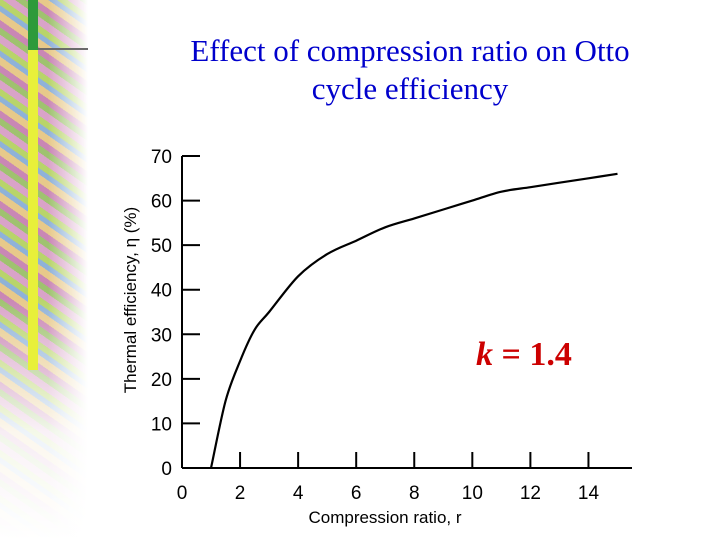  I want to click on accent-bar-yellow, so click(33, 210).